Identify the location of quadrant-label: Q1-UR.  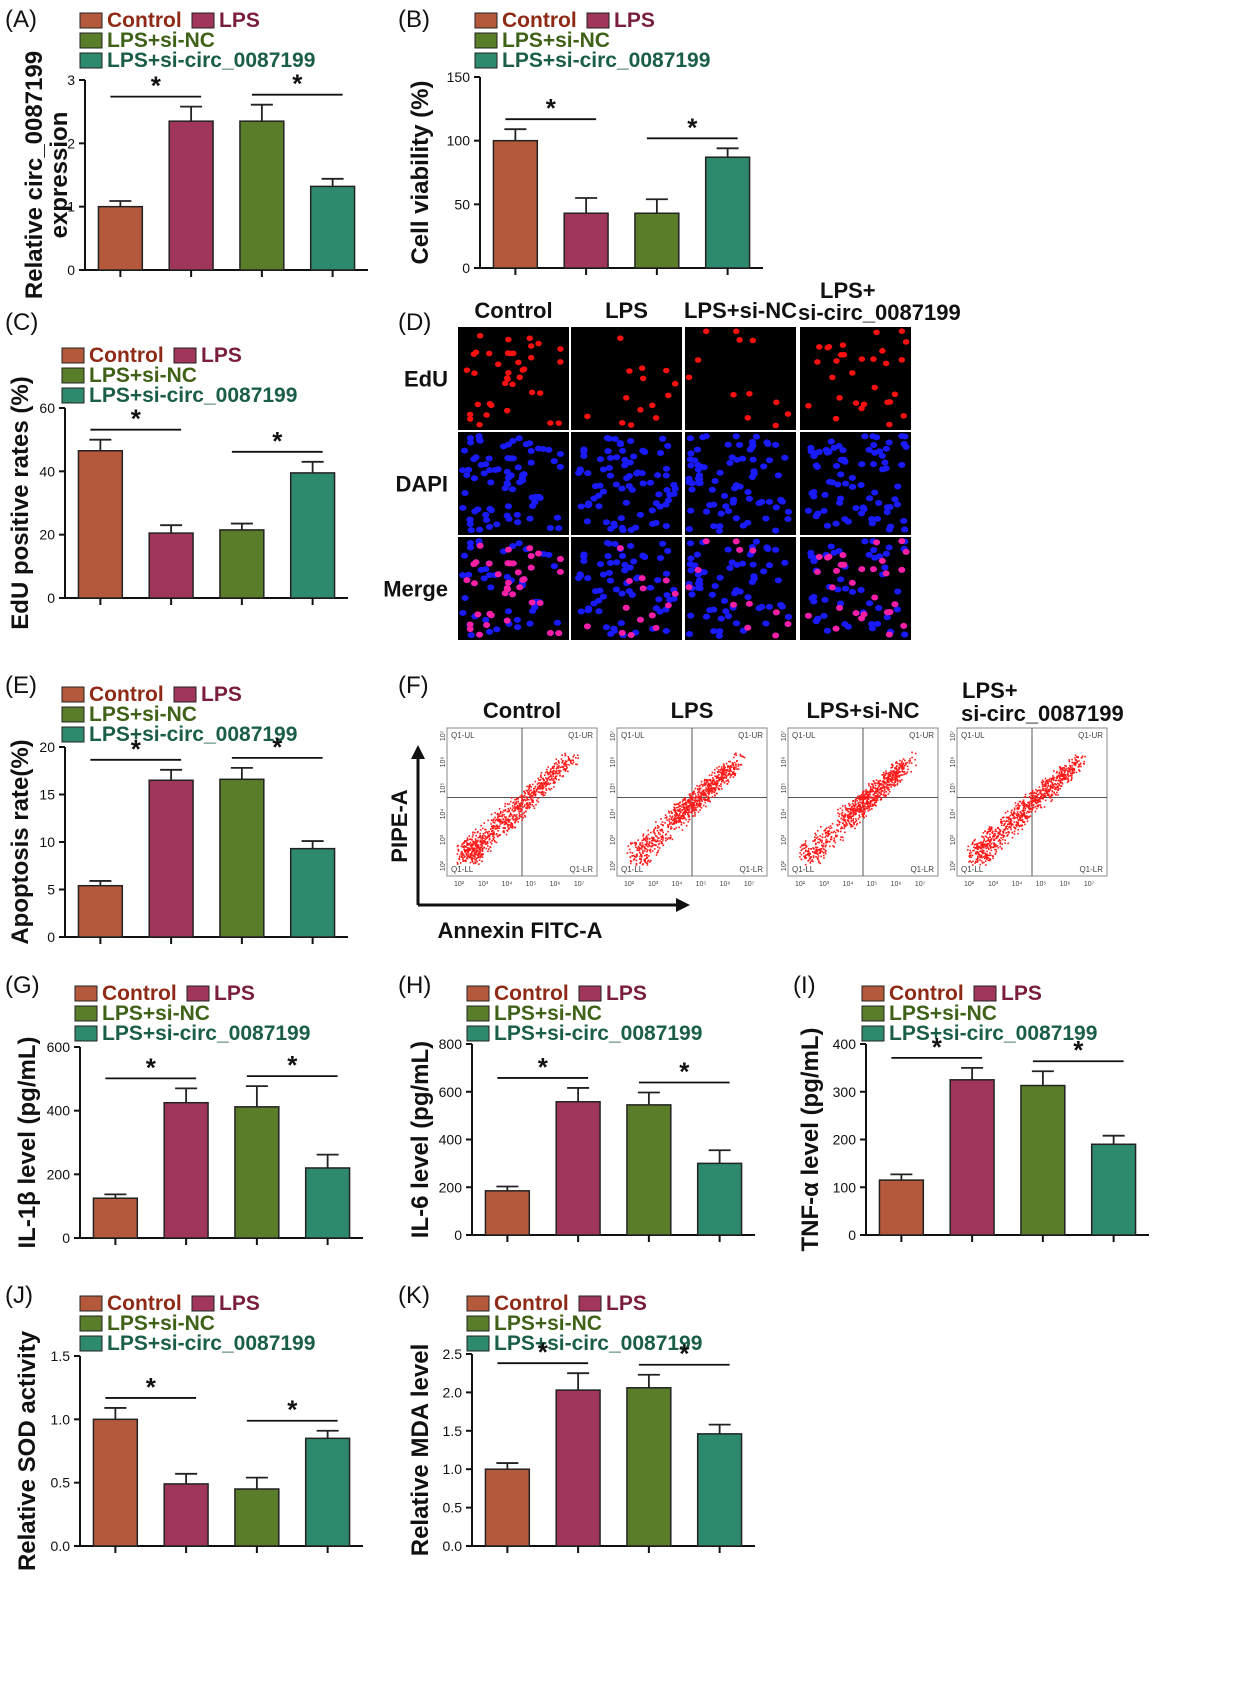
(750, 735).